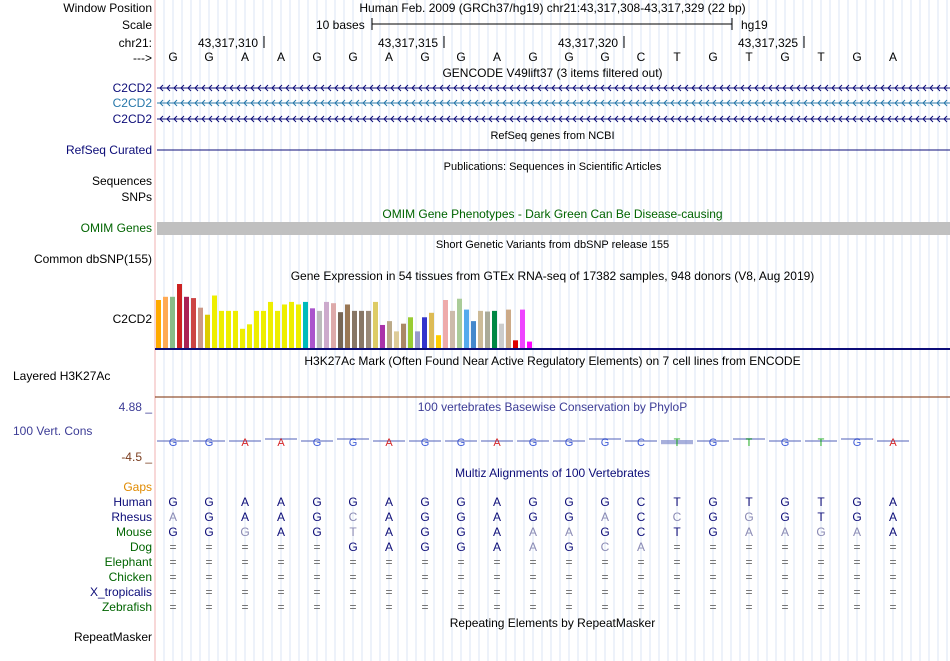 The image size is (950, 661). Describe the element at coordinates (552, 473) in the screenshot. I see `multiz-track-title: Multiz Alignments of 100 Vertebrates` at that location.